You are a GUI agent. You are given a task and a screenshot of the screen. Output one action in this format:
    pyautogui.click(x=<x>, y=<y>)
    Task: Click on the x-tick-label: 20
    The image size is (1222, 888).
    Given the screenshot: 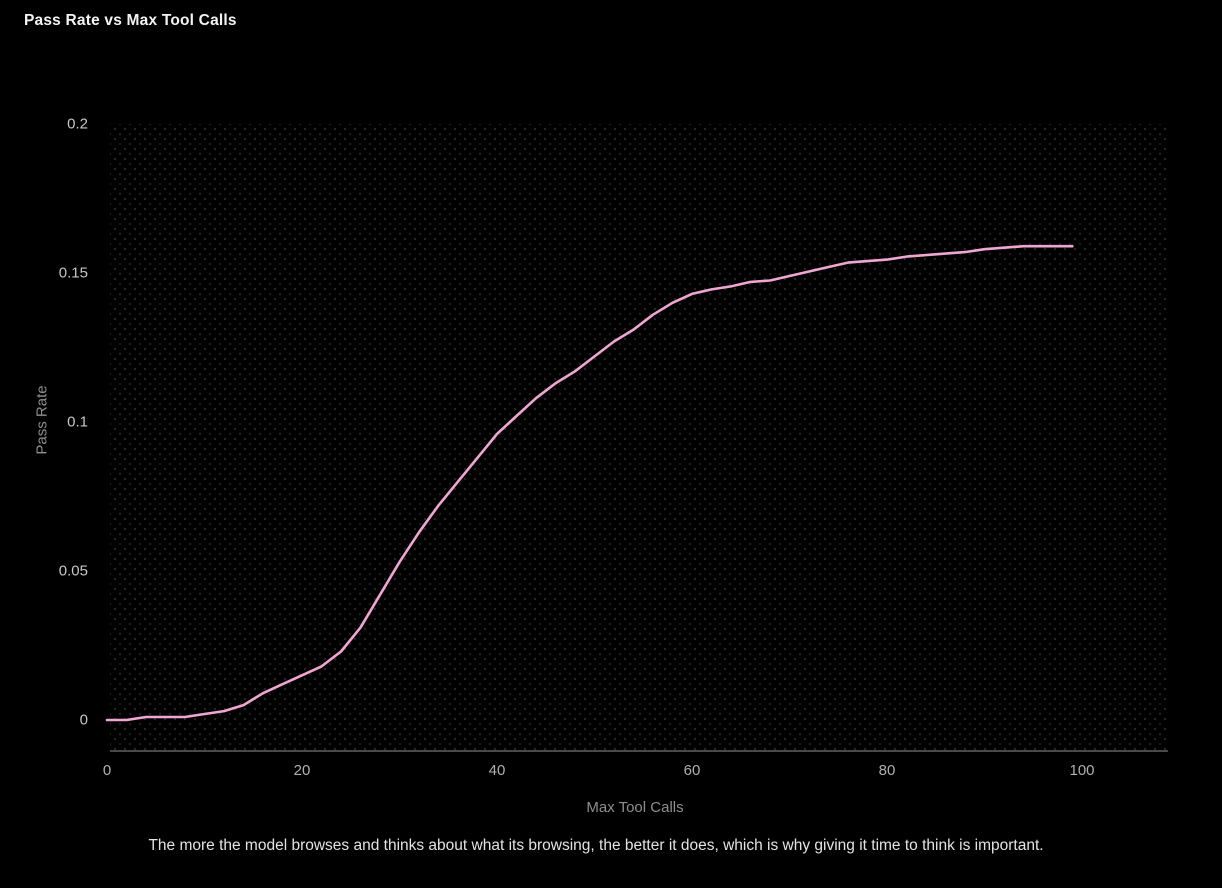 What is the action you would take?
    pyautogui.click(x=302, y=770)
    